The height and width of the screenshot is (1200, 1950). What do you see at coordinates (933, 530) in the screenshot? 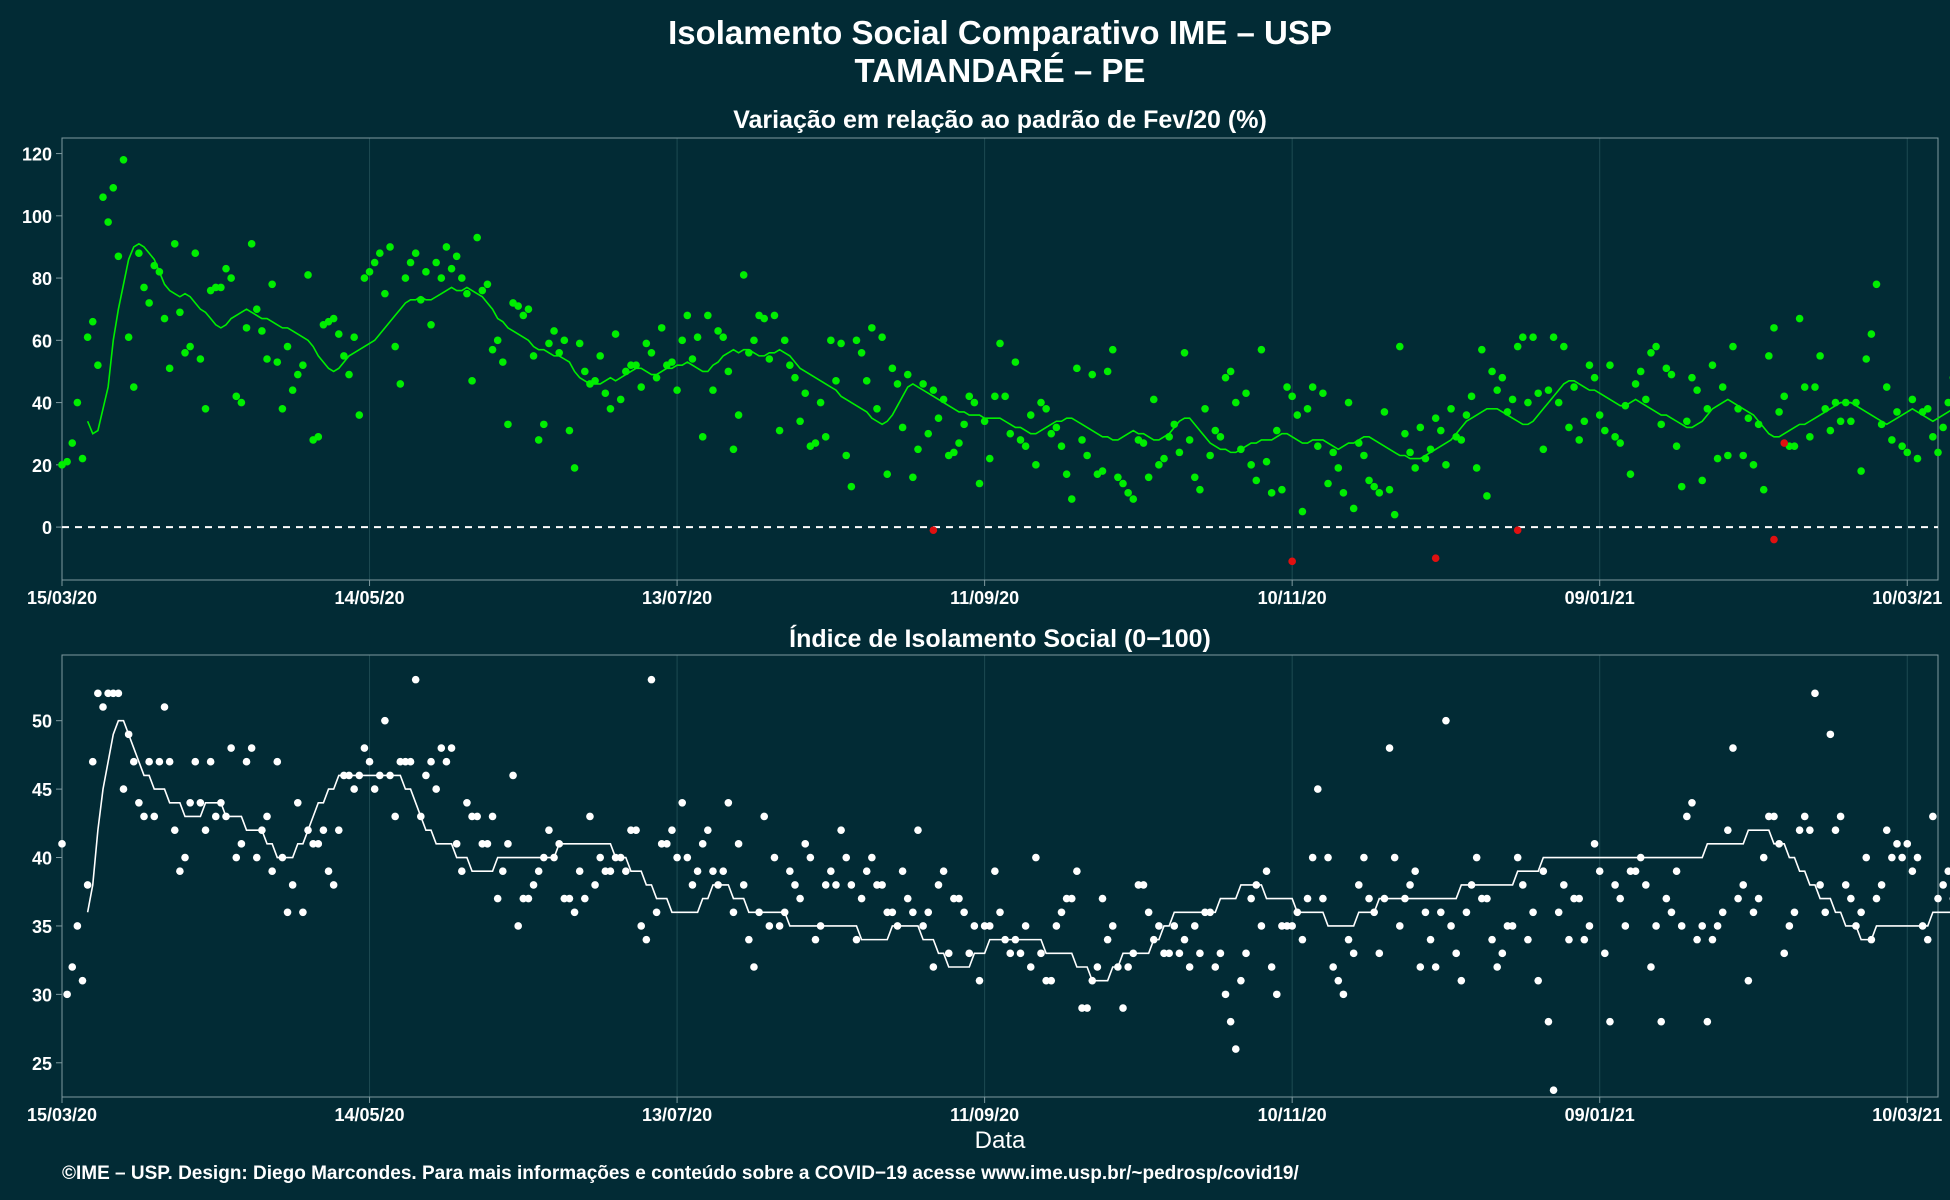
I see `red-data-point` at bounding box center [933, 530].